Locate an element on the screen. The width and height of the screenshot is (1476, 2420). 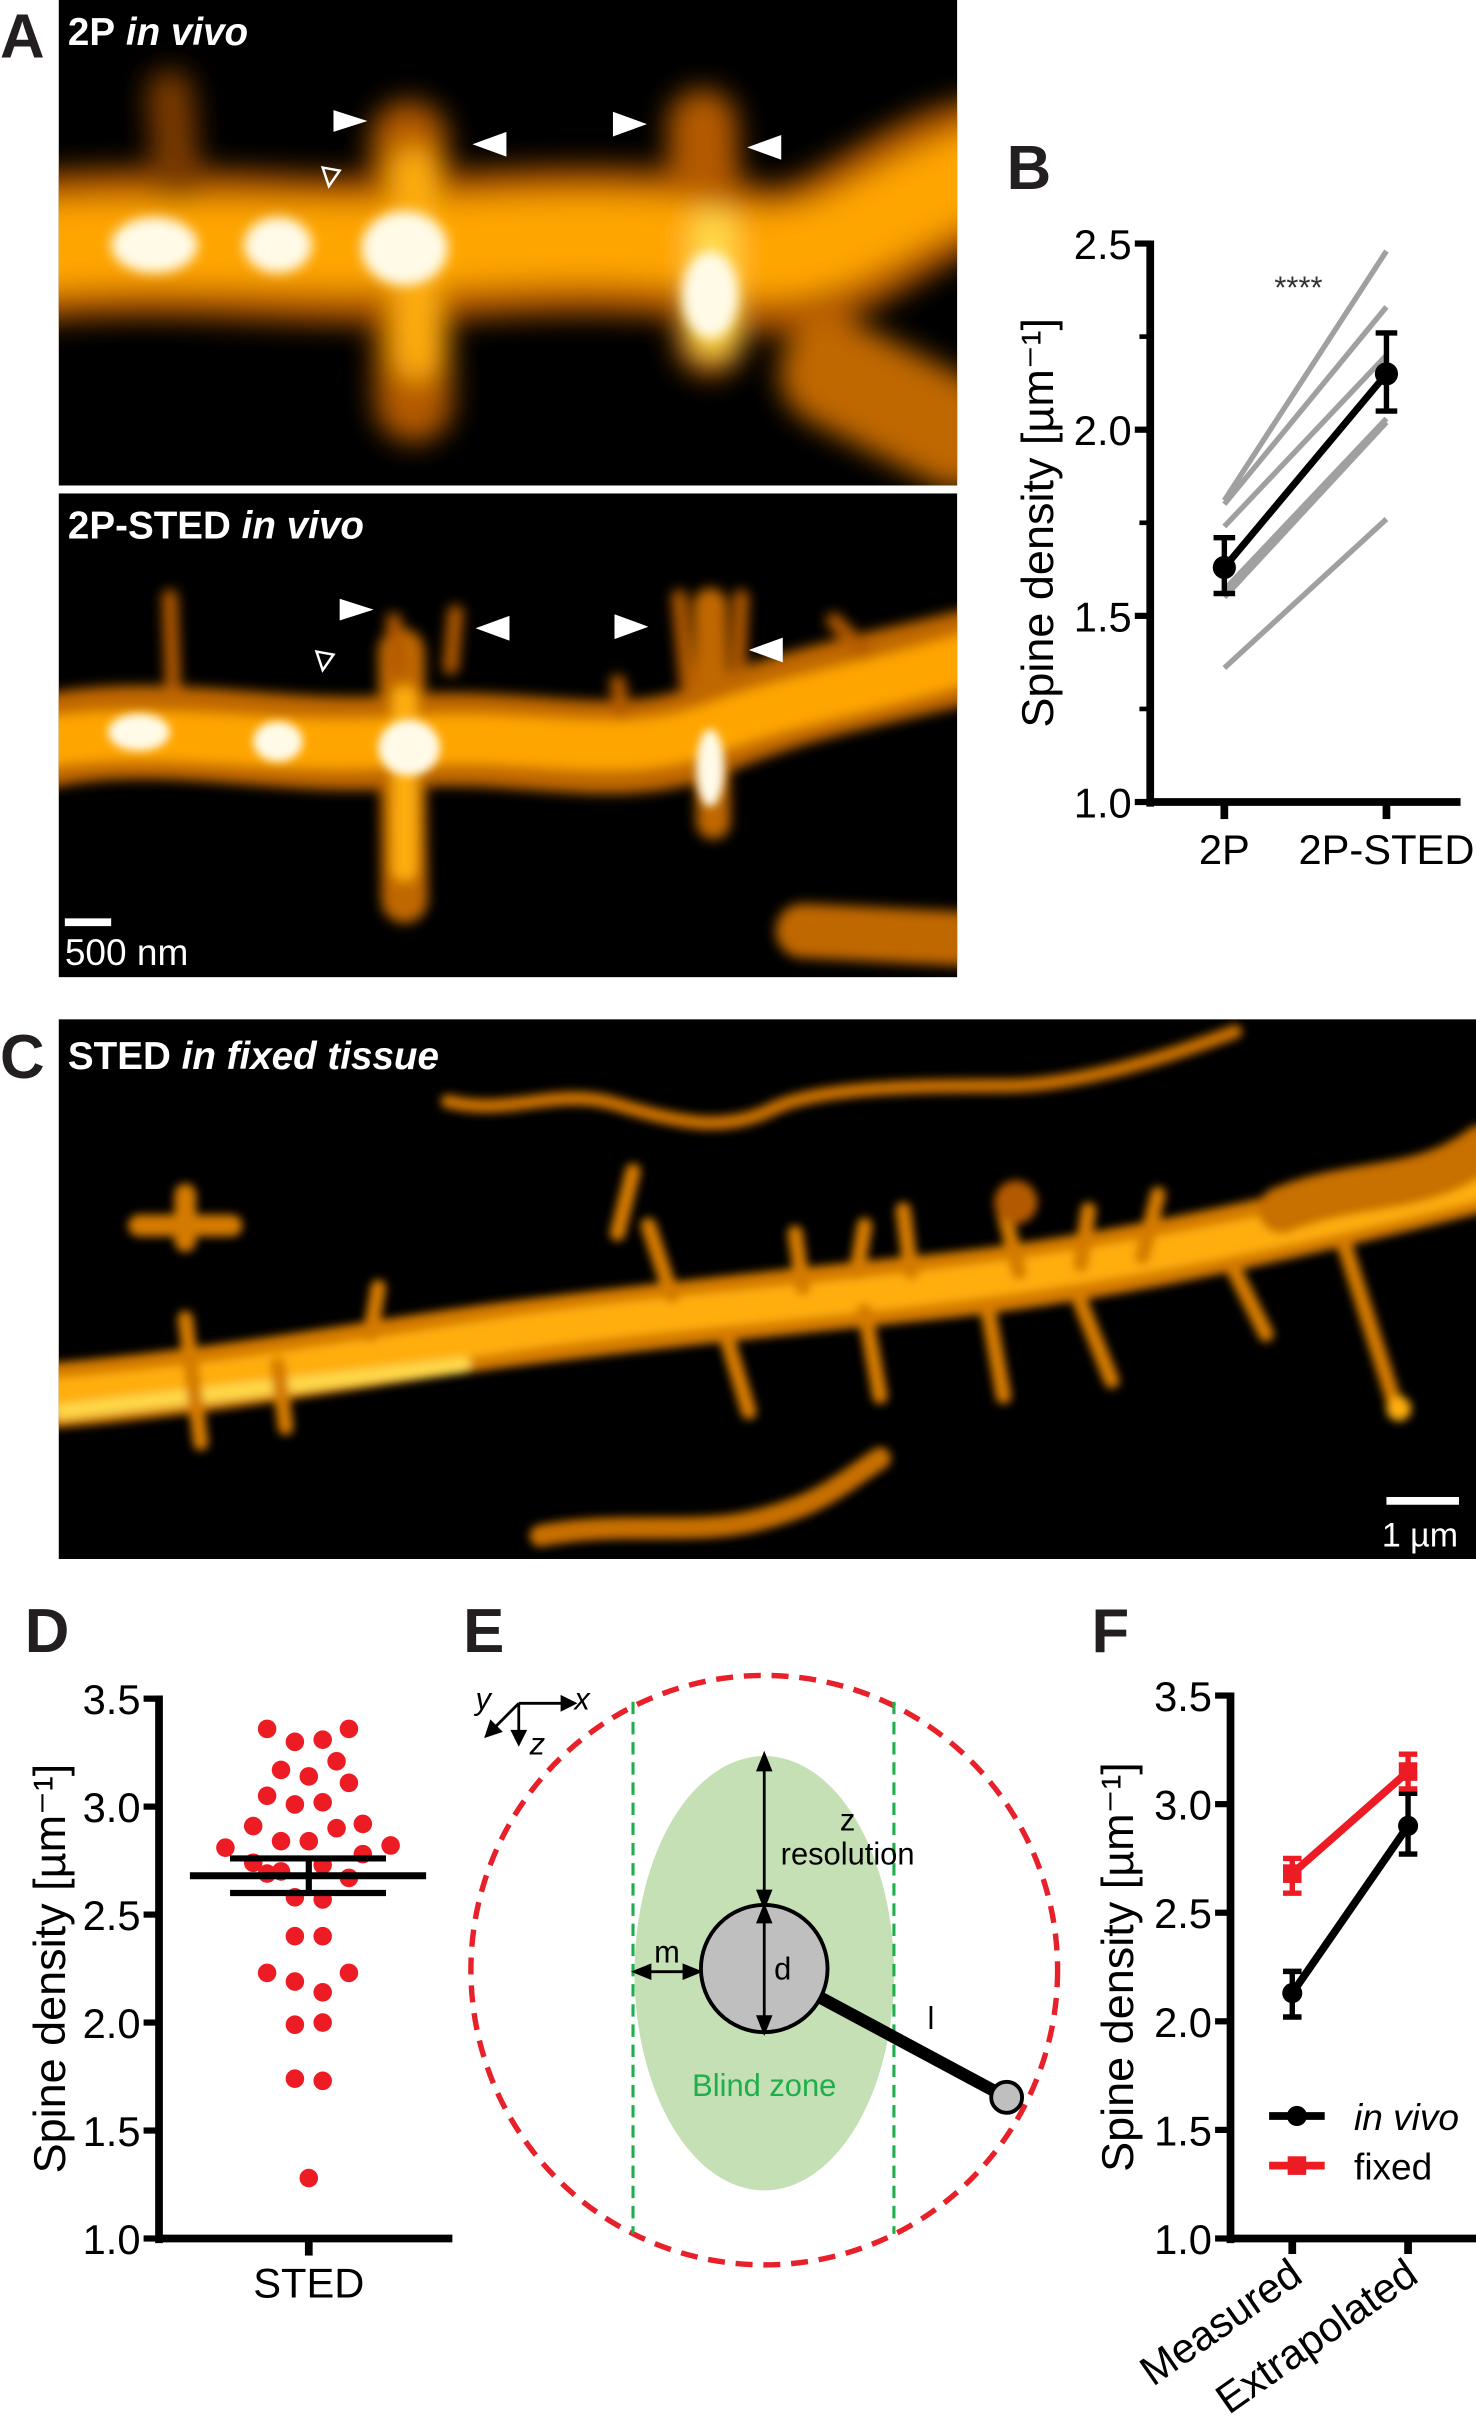
open-arrowhead-icon is located at coordinates (325, 661).